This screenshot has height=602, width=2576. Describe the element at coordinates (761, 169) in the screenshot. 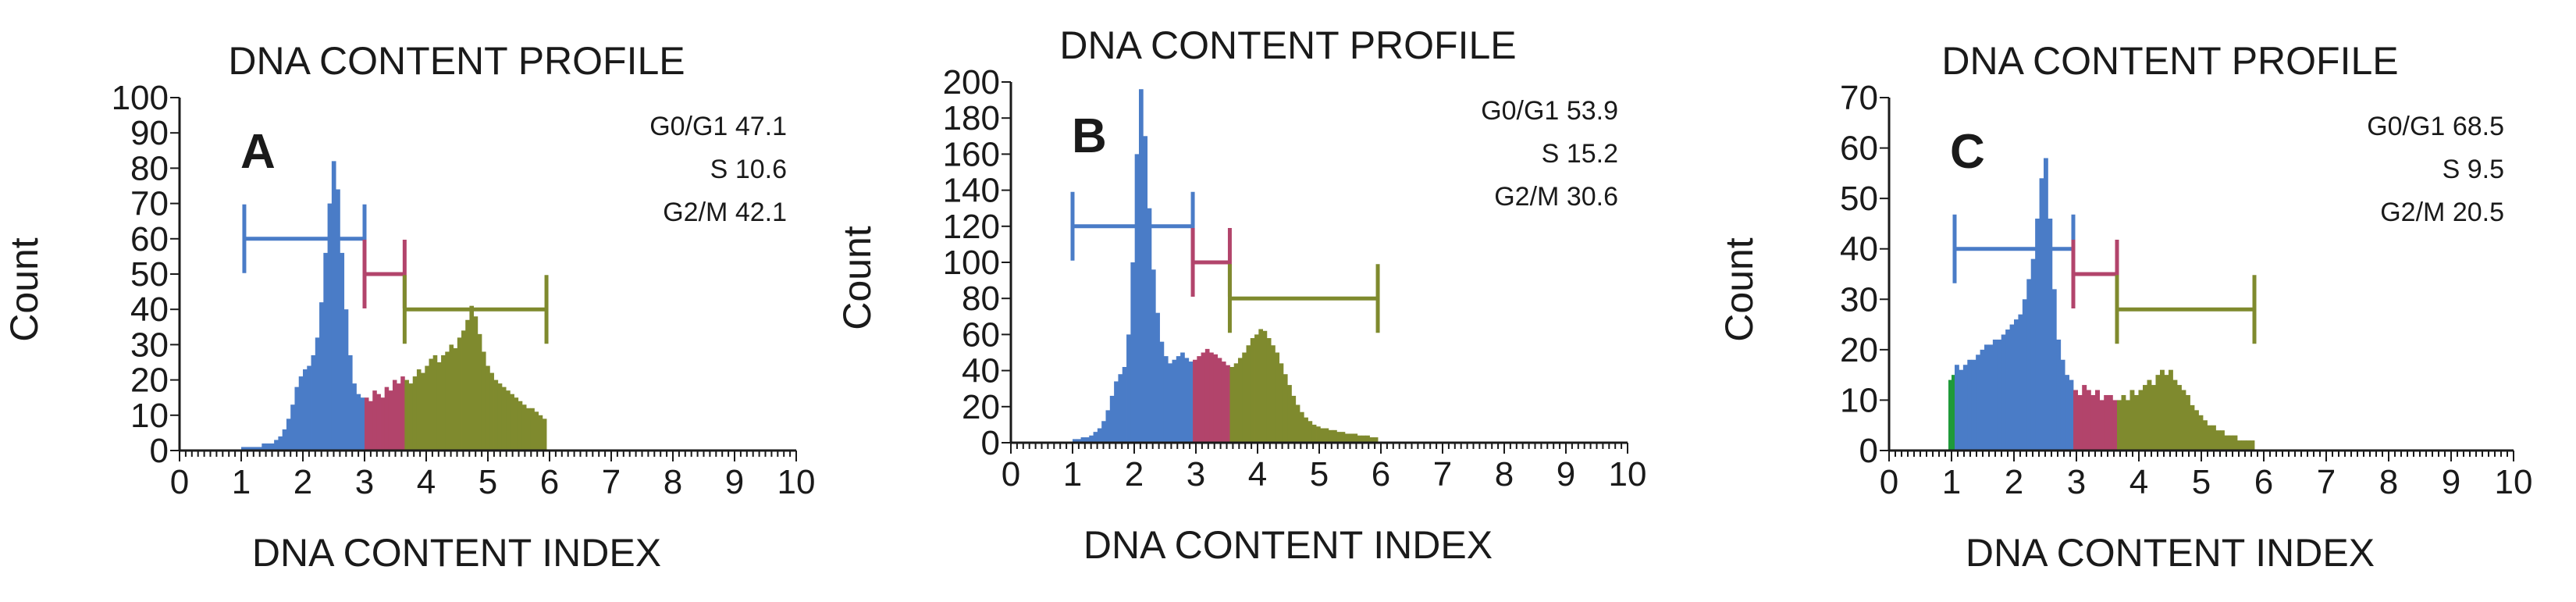

I see `stat-value: 10.6` at that location.